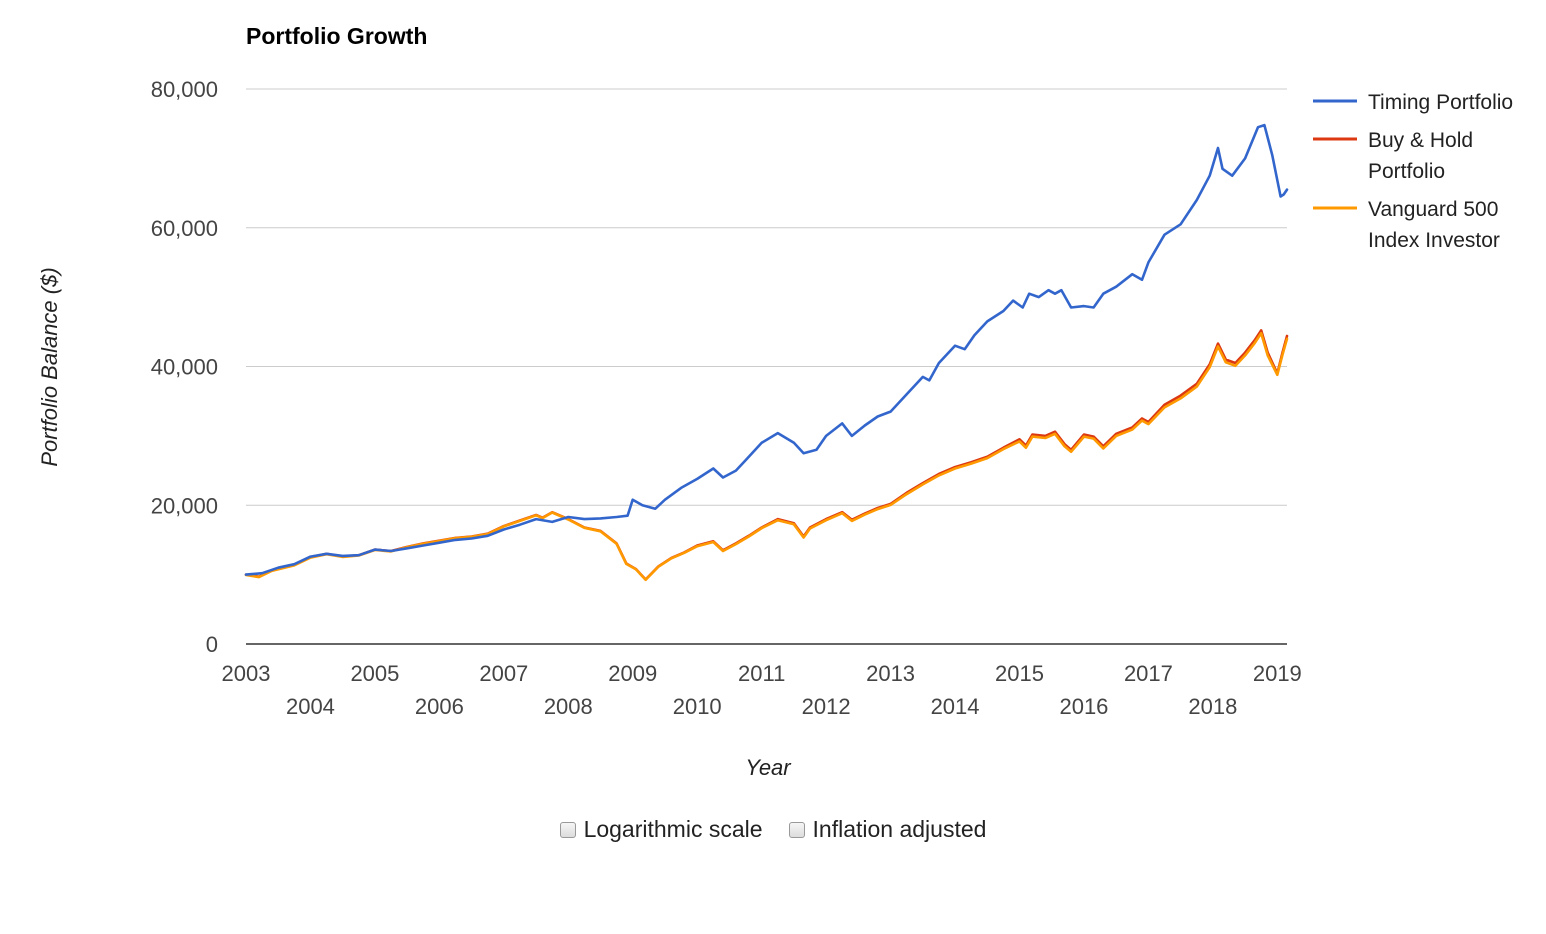 This screenshot has height=934, width=1546. Describe the element at coordinates (1212, 706) in the screenshot. I see `x-tick-label: 2018` at that location.